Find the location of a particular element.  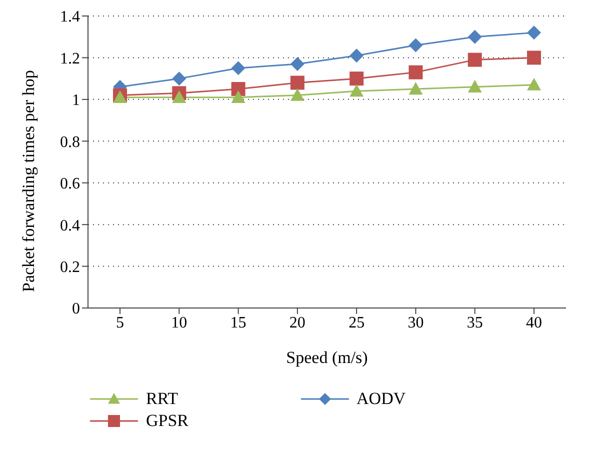

x-tick-label: 10 is located at coordinates (179, 323).